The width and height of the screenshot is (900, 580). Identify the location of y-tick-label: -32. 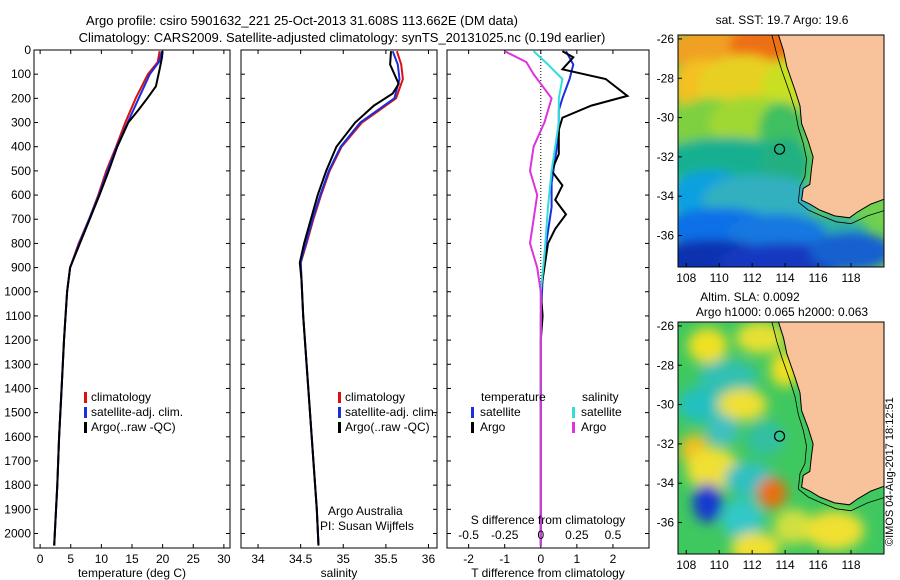
(666, 157).